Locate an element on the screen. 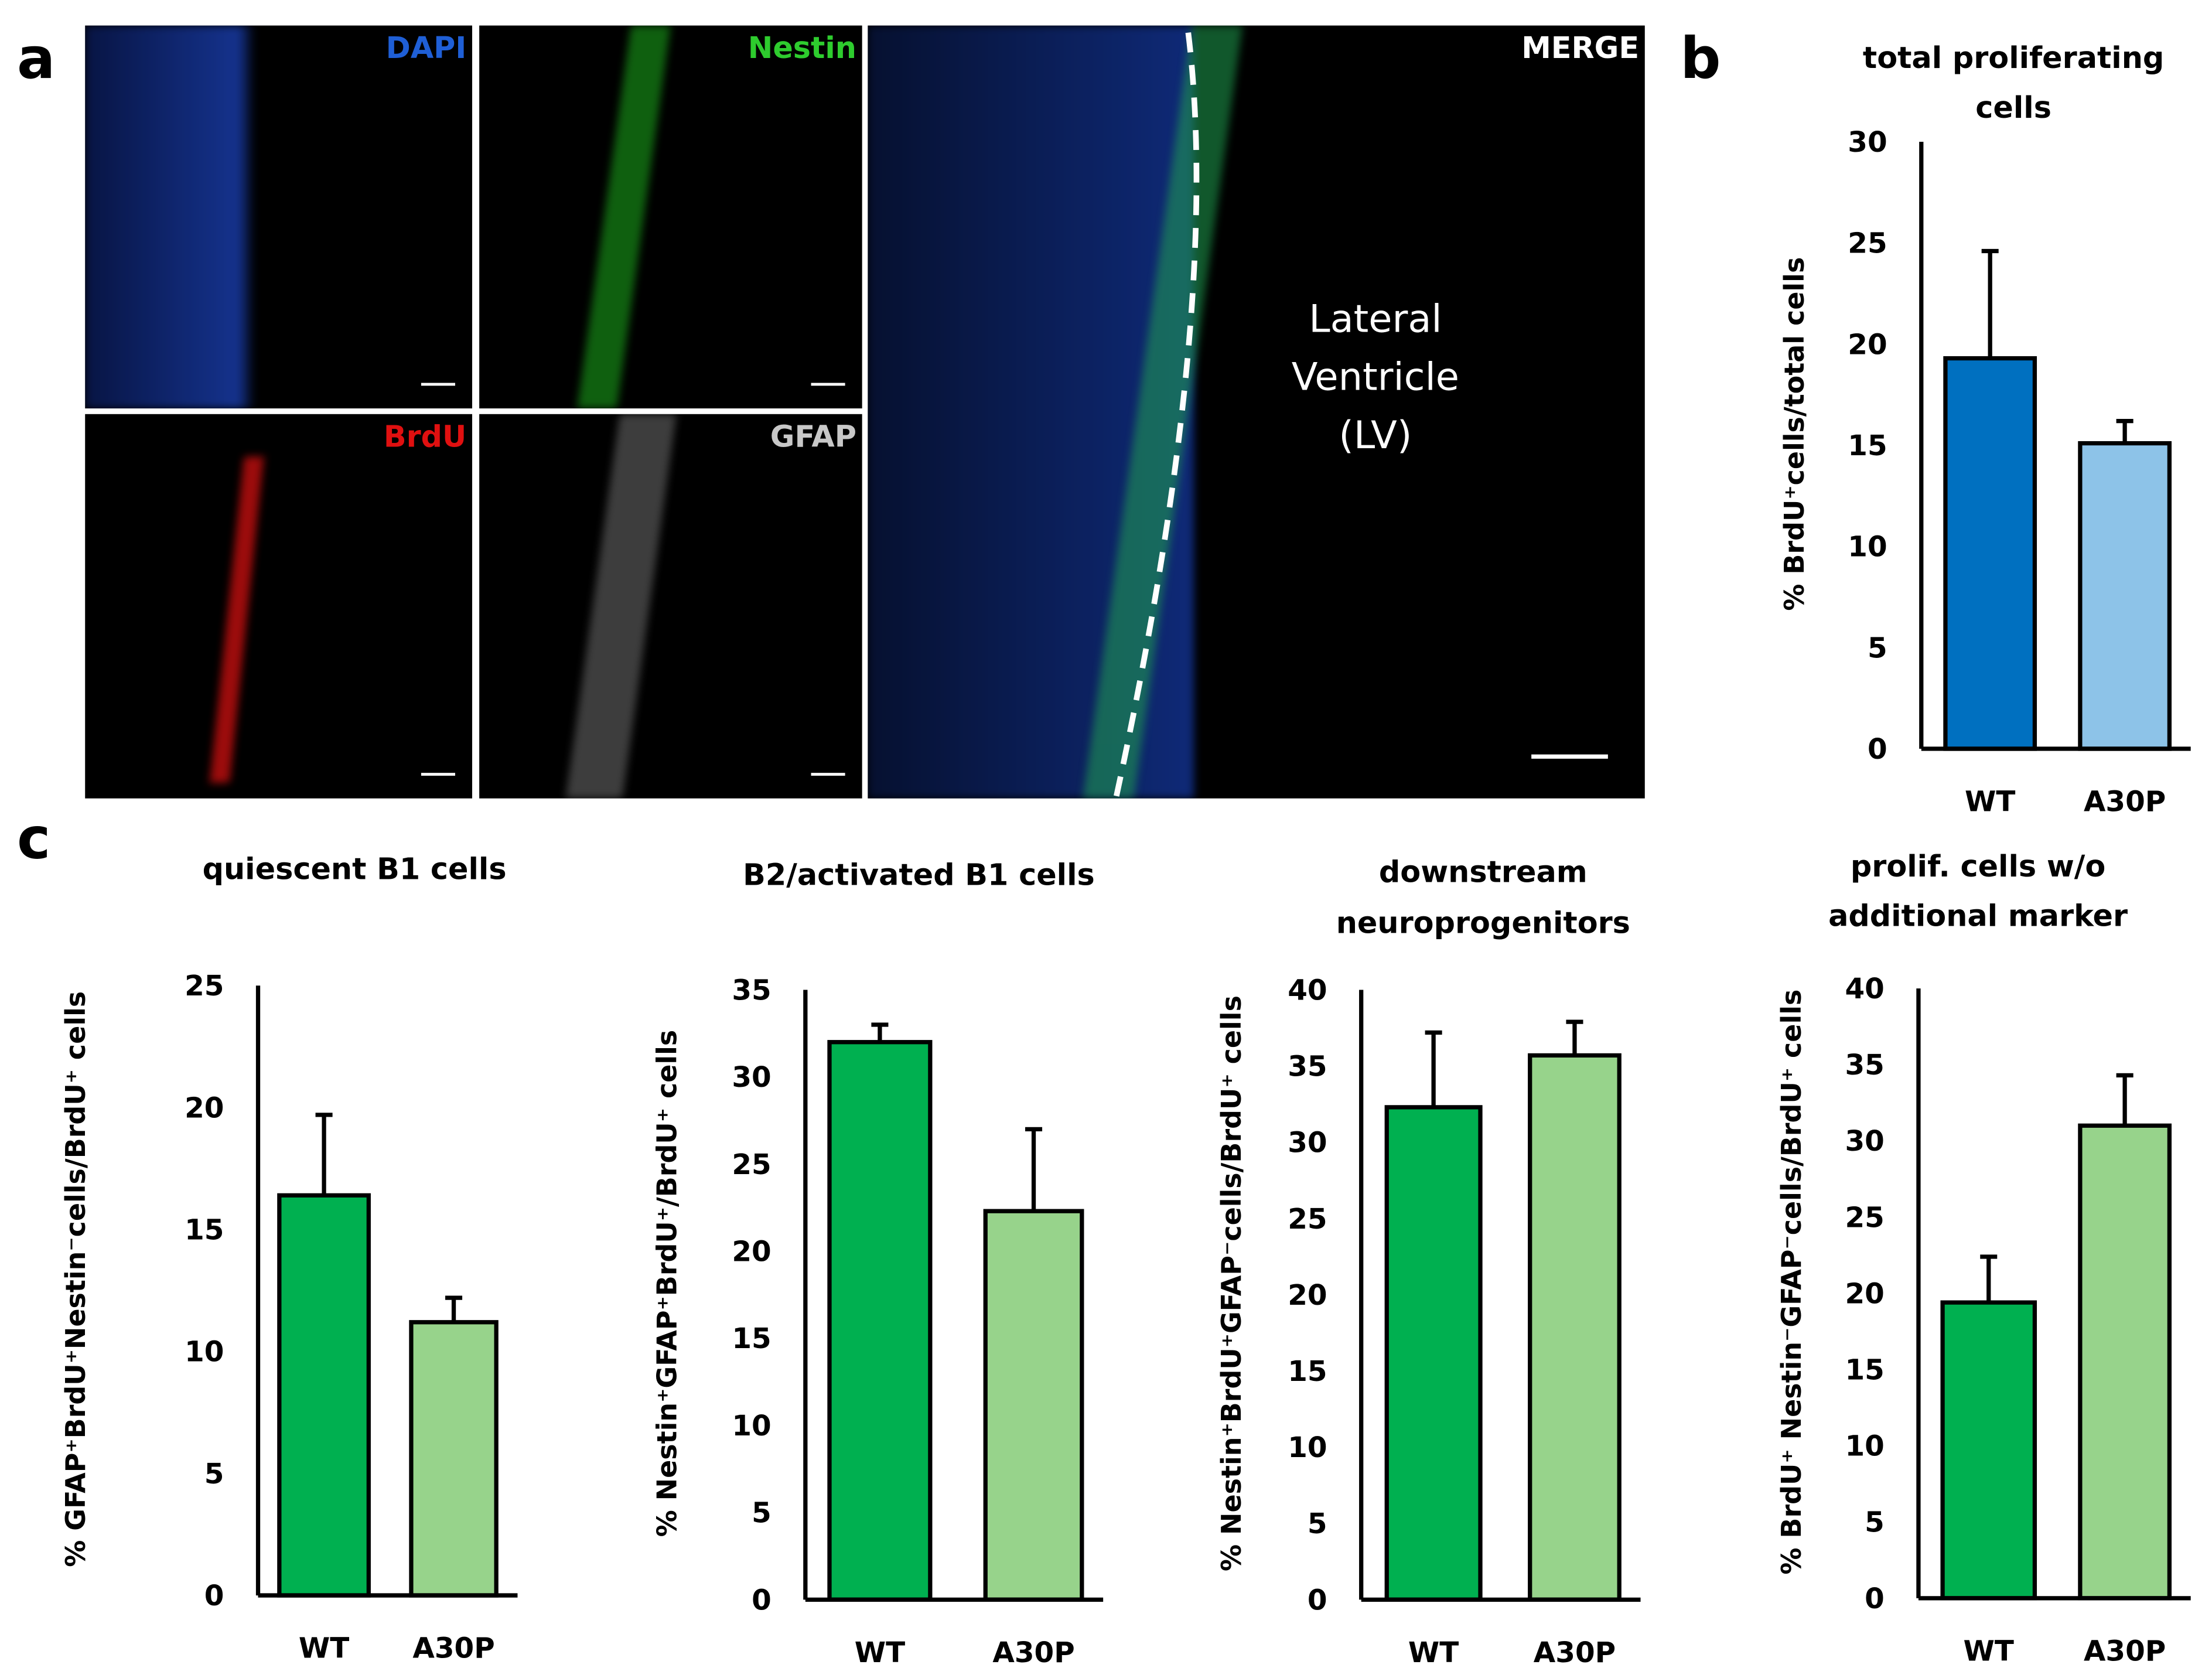  lv-line: Lateral is located at coordinates (1375, 320).